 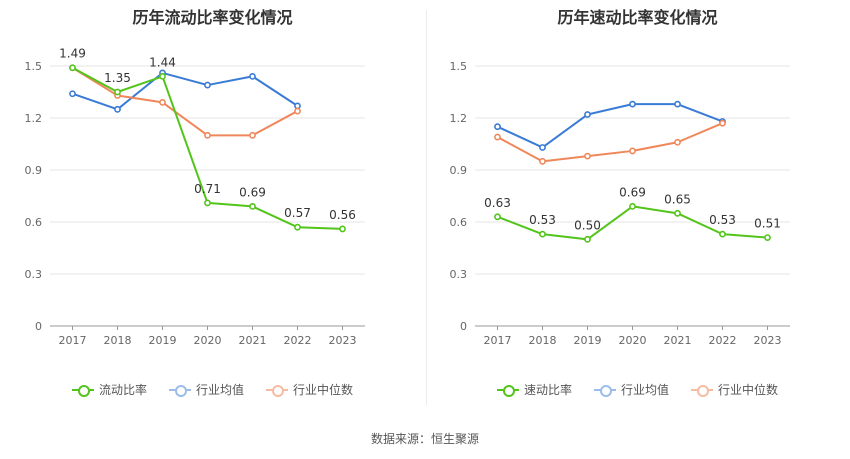 What do you see at coordinates (637, 17) in the screenshot?
I see `chart-title: 历年速动比率变化情况` at bounding box center [637, 17].